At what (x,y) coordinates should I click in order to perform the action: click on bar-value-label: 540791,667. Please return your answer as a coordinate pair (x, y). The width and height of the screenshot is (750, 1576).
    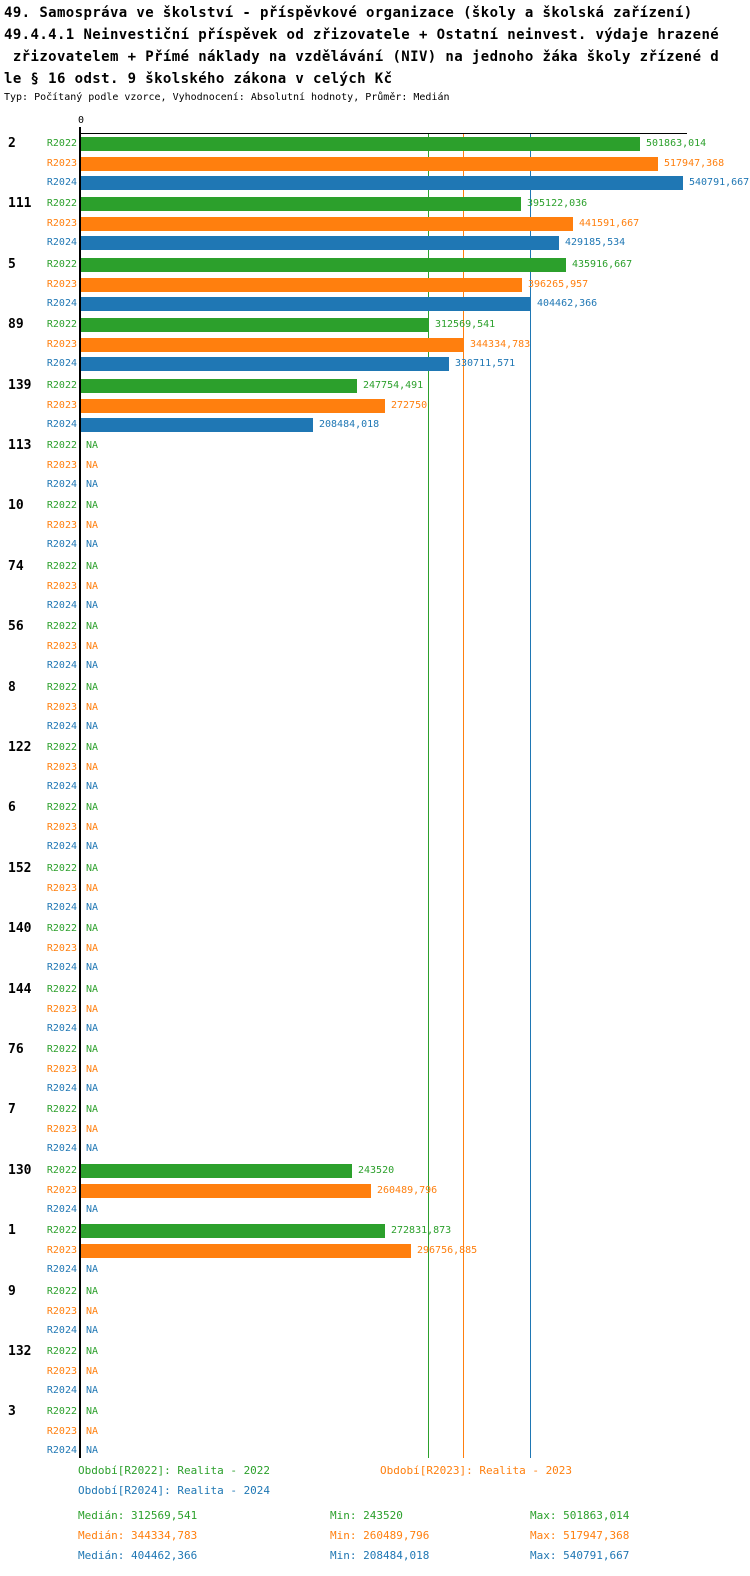
    Looking at the image, I should click on (719, 182).